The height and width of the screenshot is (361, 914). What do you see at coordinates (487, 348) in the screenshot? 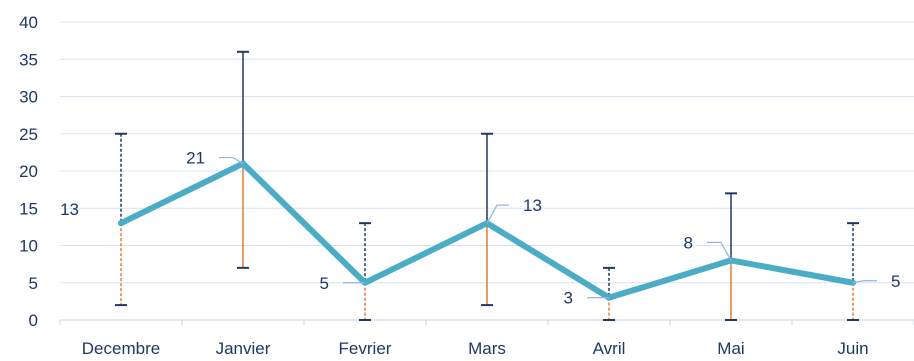
I see `x-tick-label: Mars` at bounding box center [487, 348].